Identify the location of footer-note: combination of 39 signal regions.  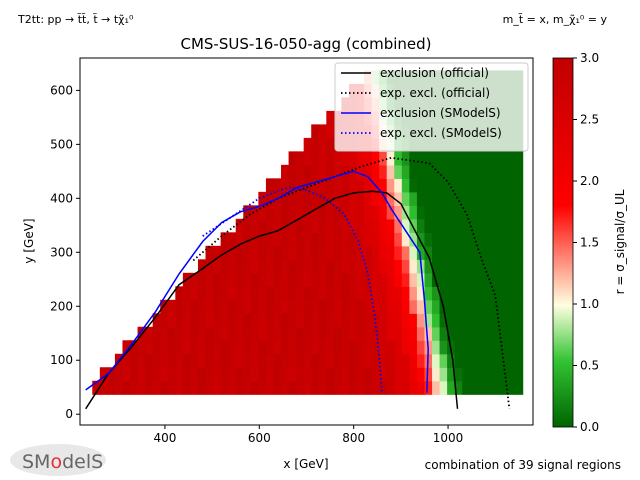
(523, 465).